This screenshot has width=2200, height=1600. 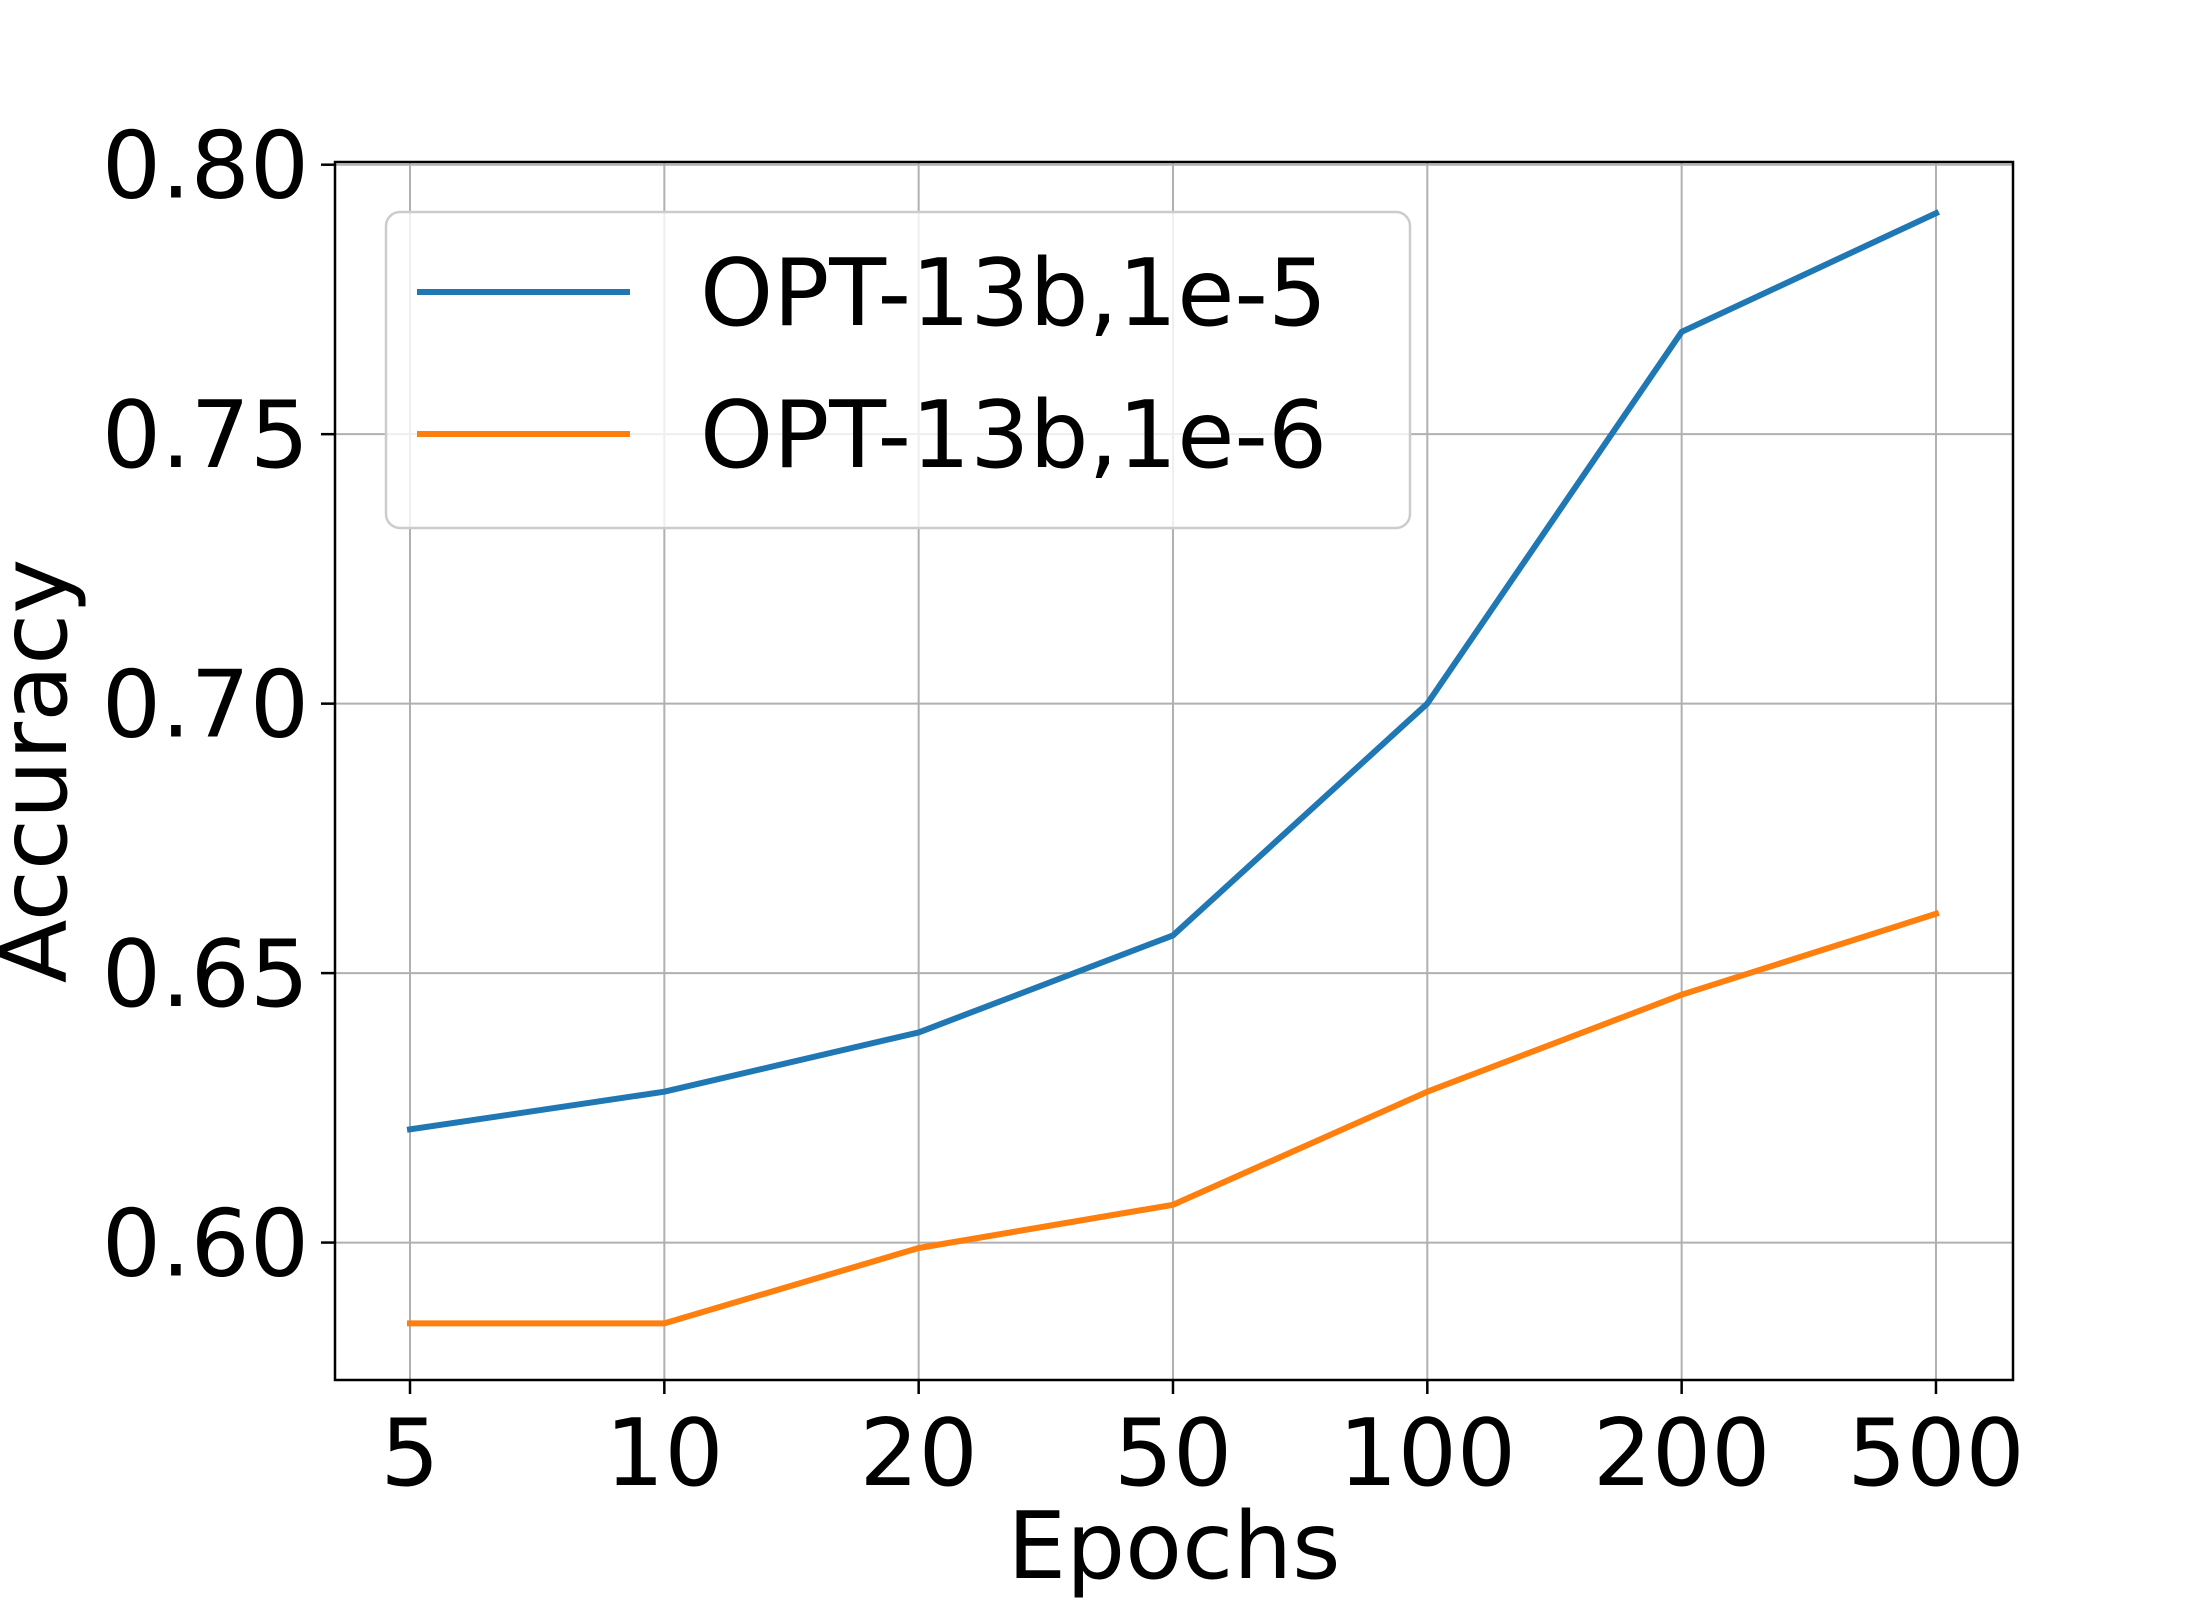 What do you see at coordinates (409, 1453) in the screenshot?
I see `x-tick-label: 5` at bounding box center [409, 1453].